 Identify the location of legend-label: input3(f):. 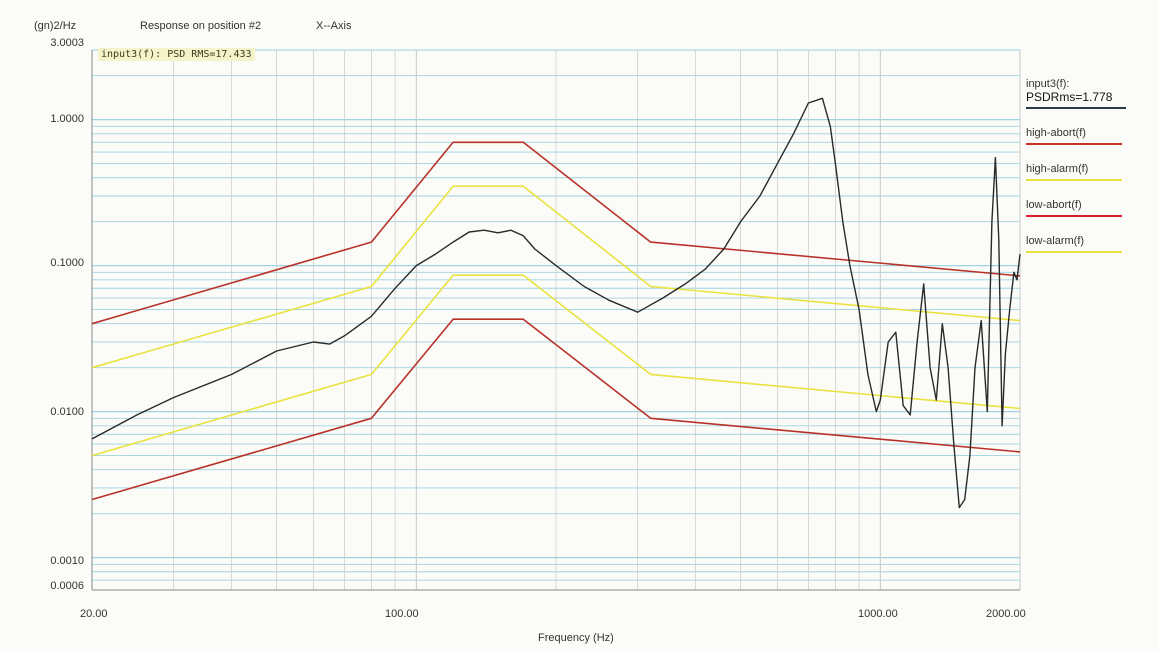
(1048, 84).